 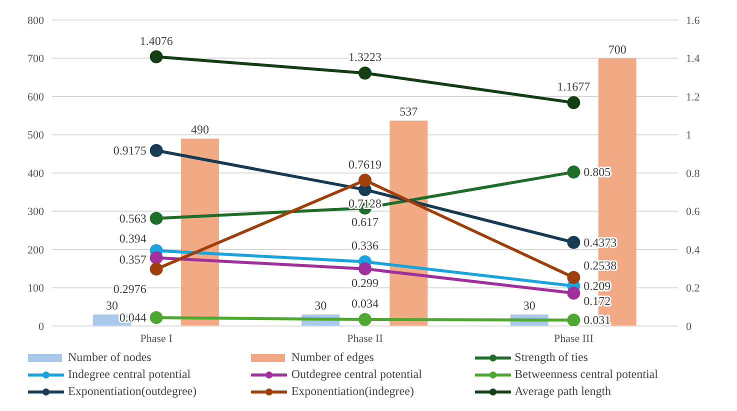 I want to click on data-label: 0.357, so click(x=132, y=259).